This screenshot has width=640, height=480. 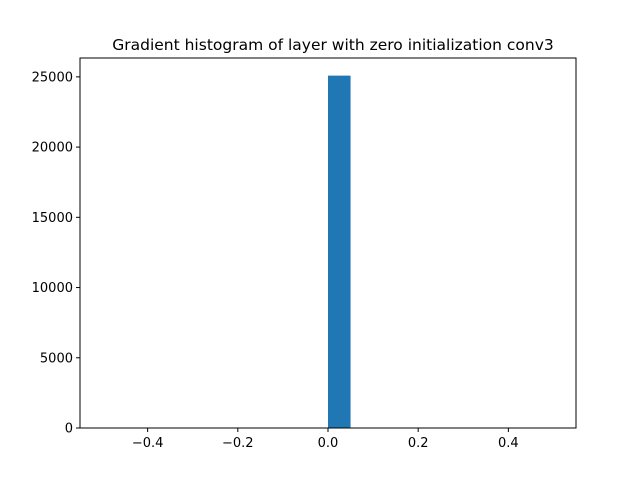 I want to click on x-tick-label: 0.0, so click(x=328, y=443).